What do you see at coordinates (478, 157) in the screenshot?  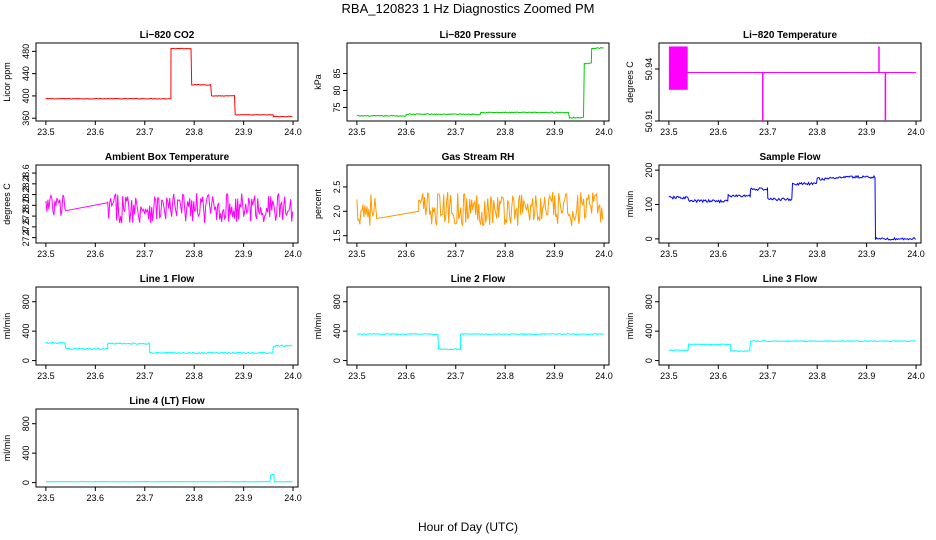 I see `panel-title: Gas Stream RH` at bounding box center [478, 157].